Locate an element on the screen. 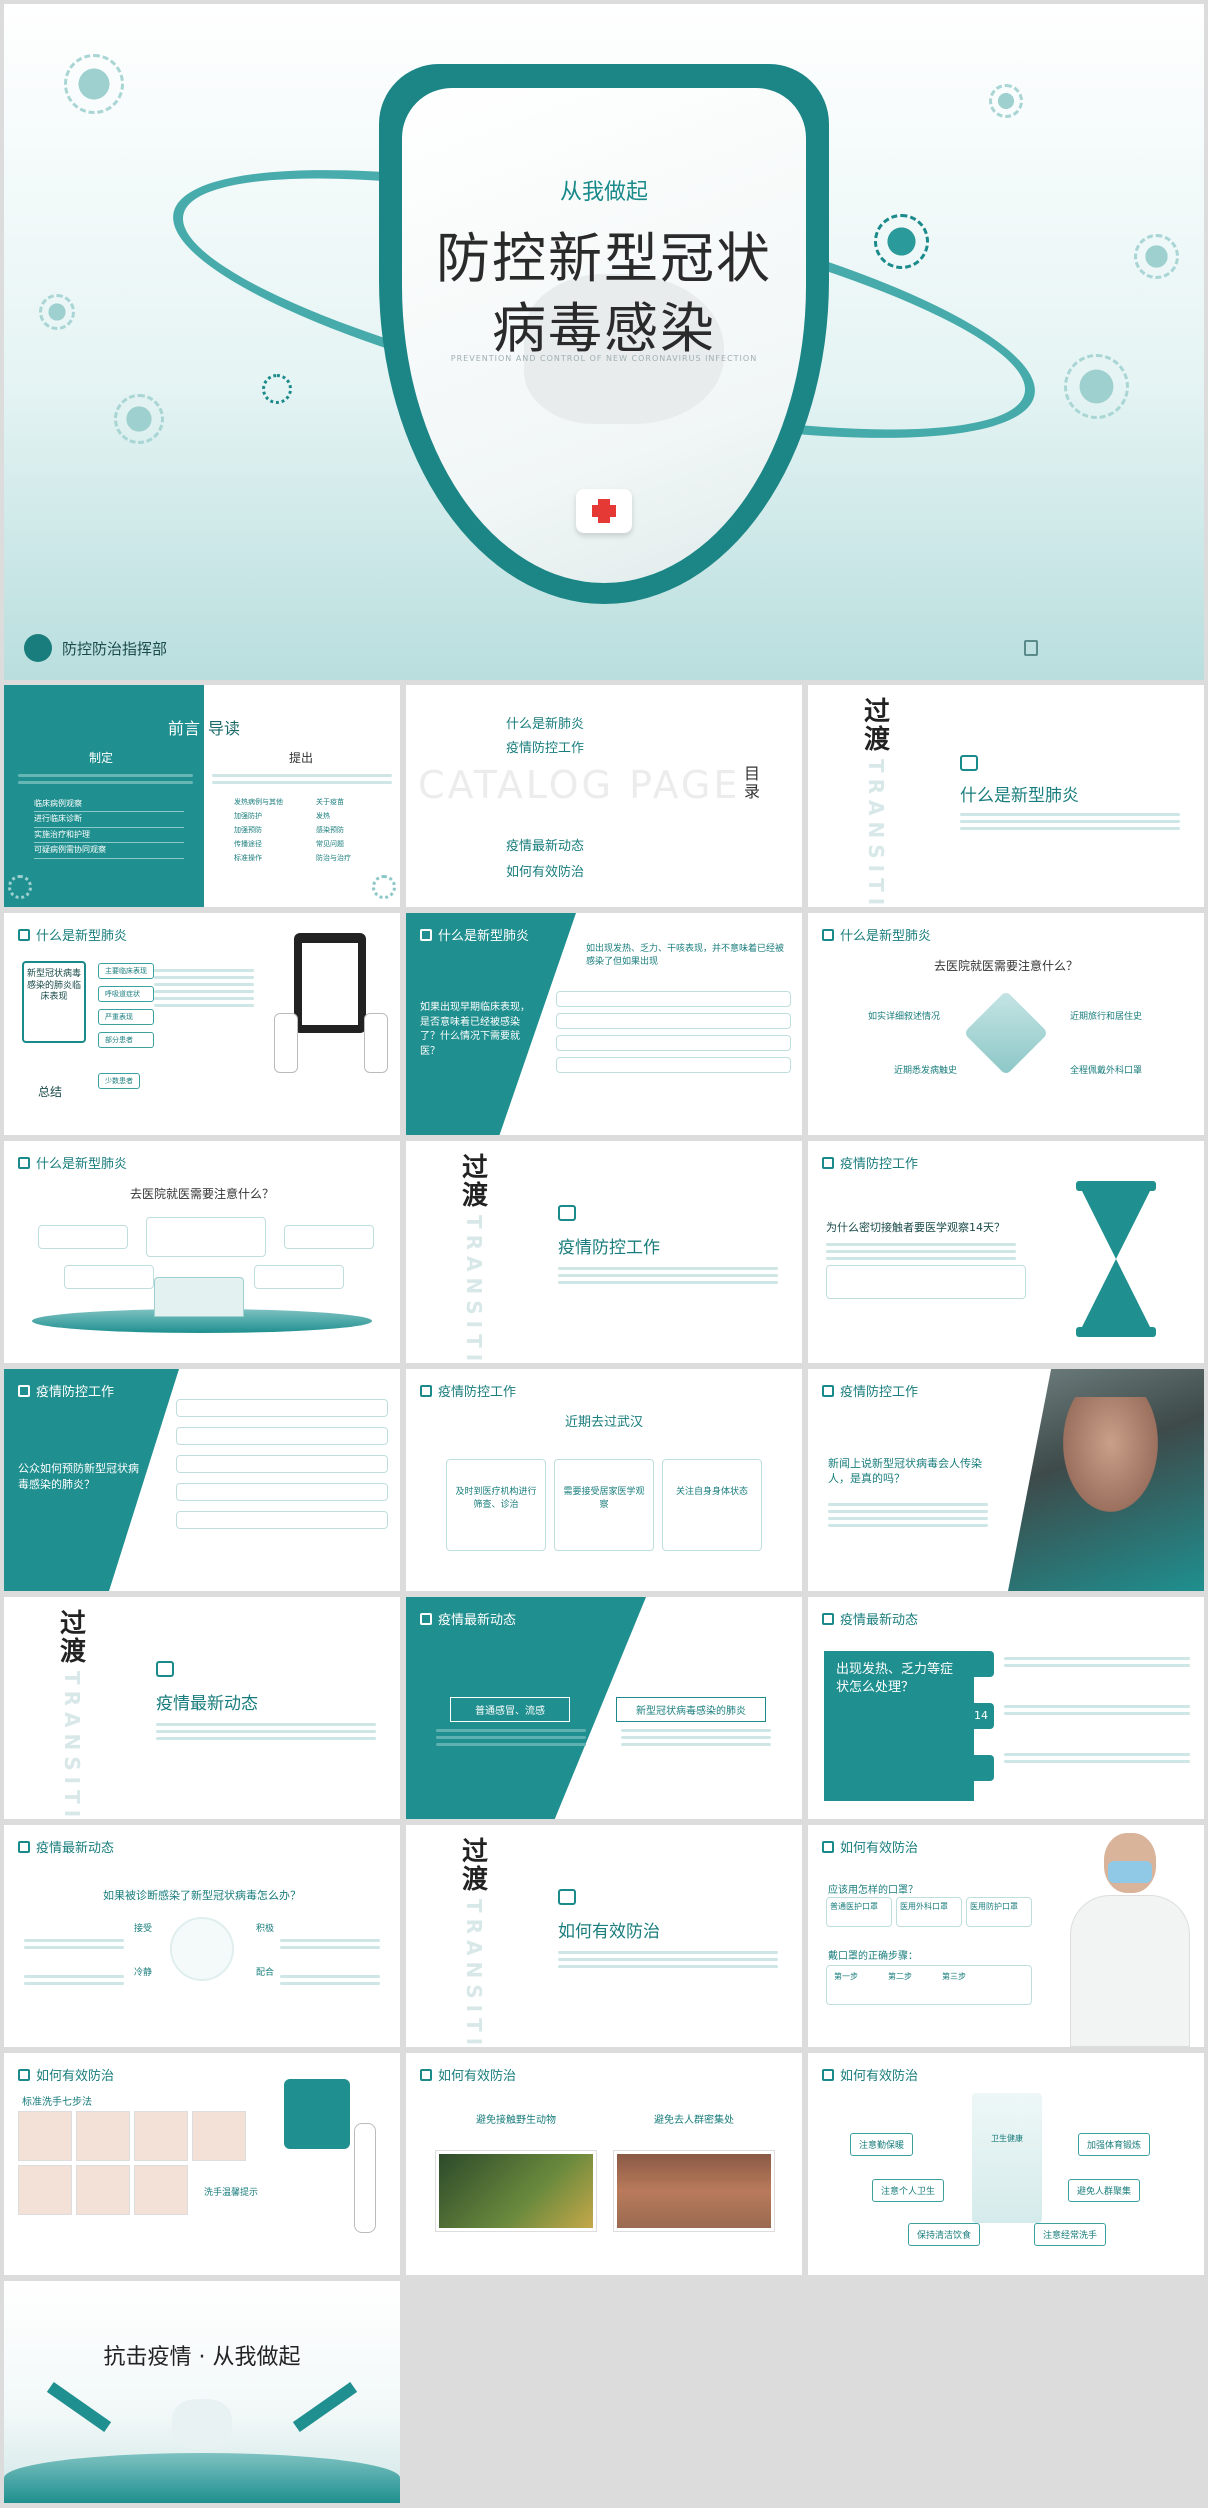  slide-if-infected: 疫情最新动态 如果被诊断感染了新型冠状病毒怎么办？ 接受 积极 冷静 配合 is located at coordinates (202, 1936).